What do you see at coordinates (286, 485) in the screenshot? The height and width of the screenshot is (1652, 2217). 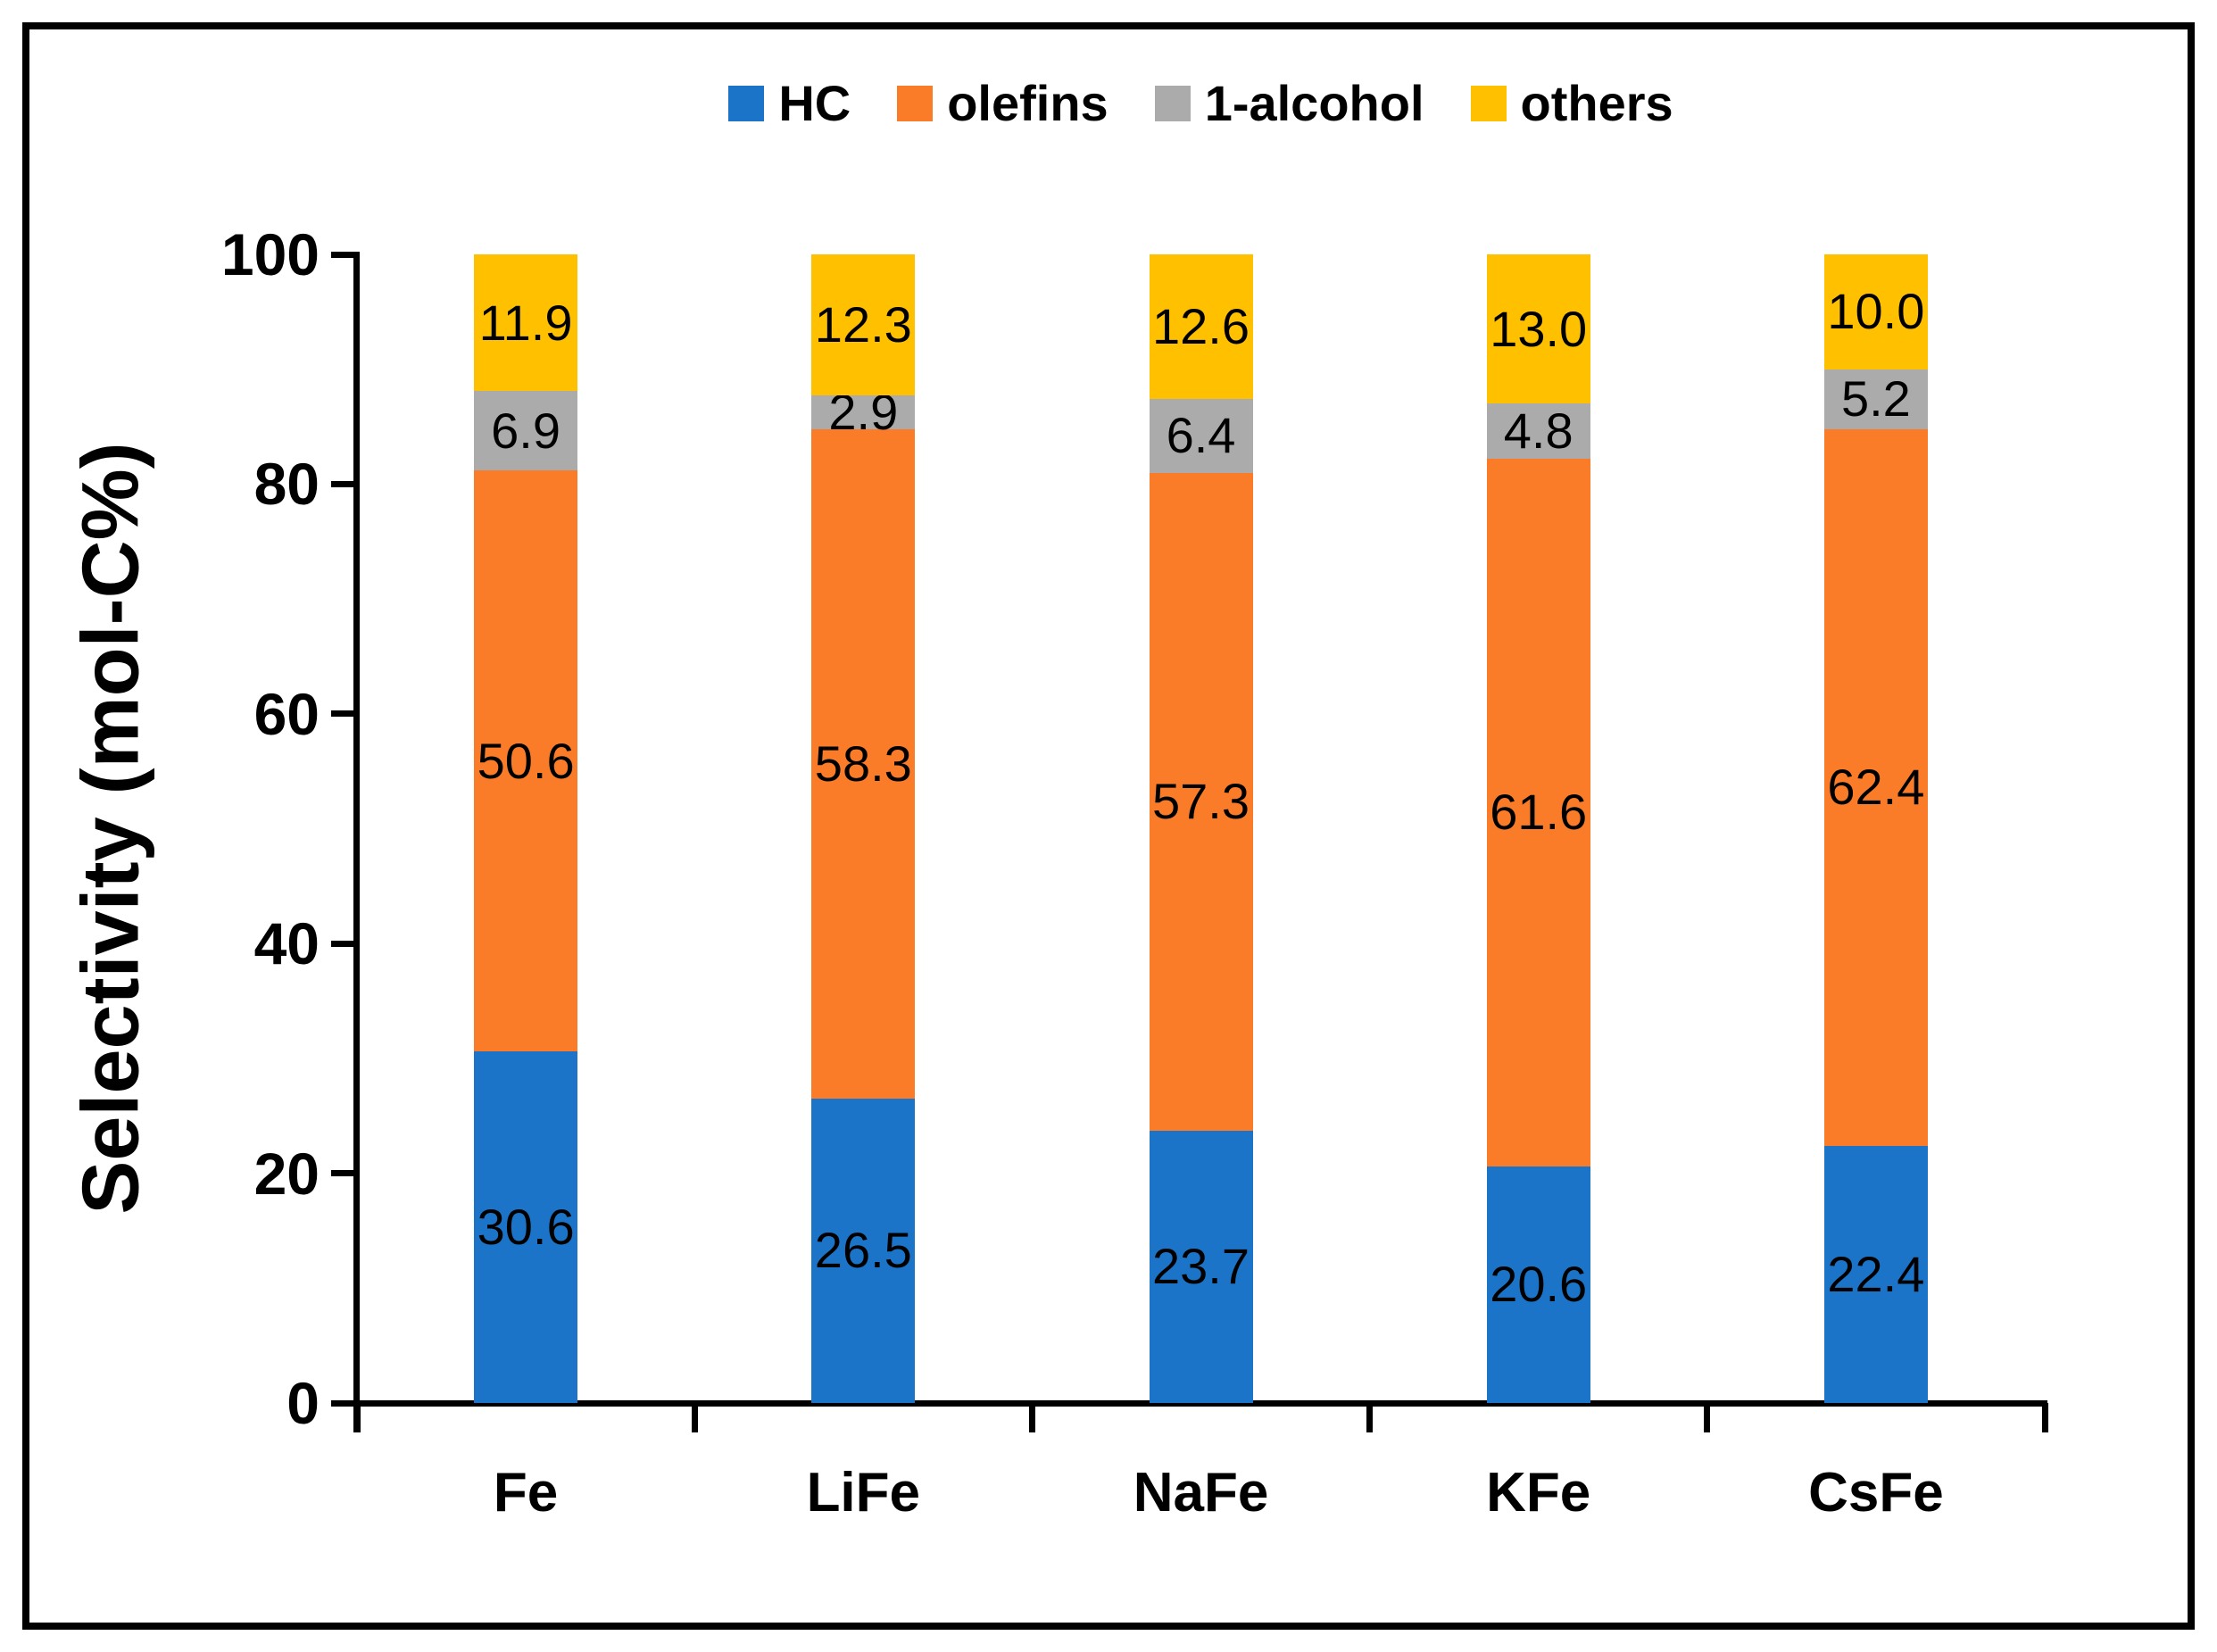 I see `y-axis-tick-label: 80` at bounding box center [286, 485].